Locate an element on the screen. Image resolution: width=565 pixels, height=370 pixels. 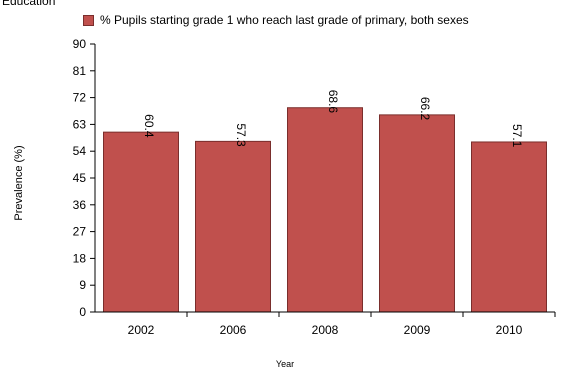
y-tick-label: 9 is located at coordinates (82, 285).